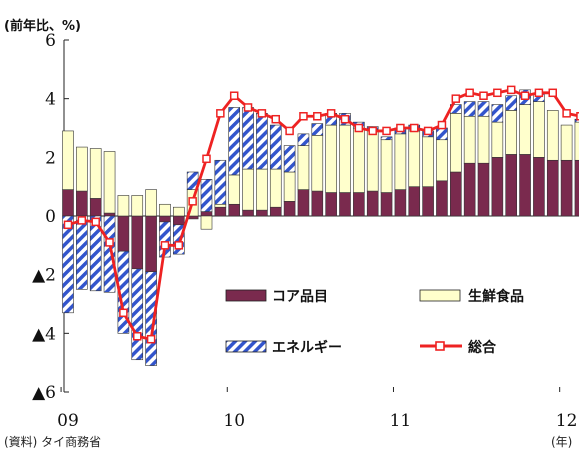 Image resolution: width=579 pixels, height=450 pixels. Describe the element at coordinates (246, 346) in the screenshot. I see `legend-swatch-energy` at that location.